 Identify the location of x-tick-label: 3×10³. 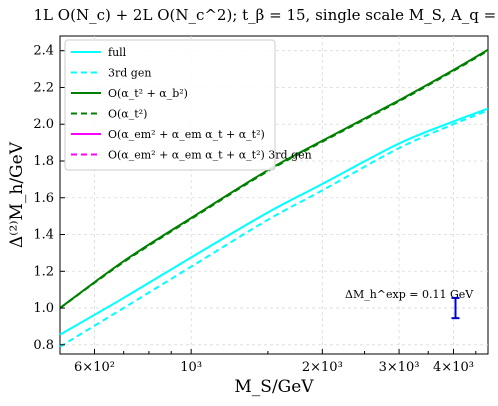
(399, 367).